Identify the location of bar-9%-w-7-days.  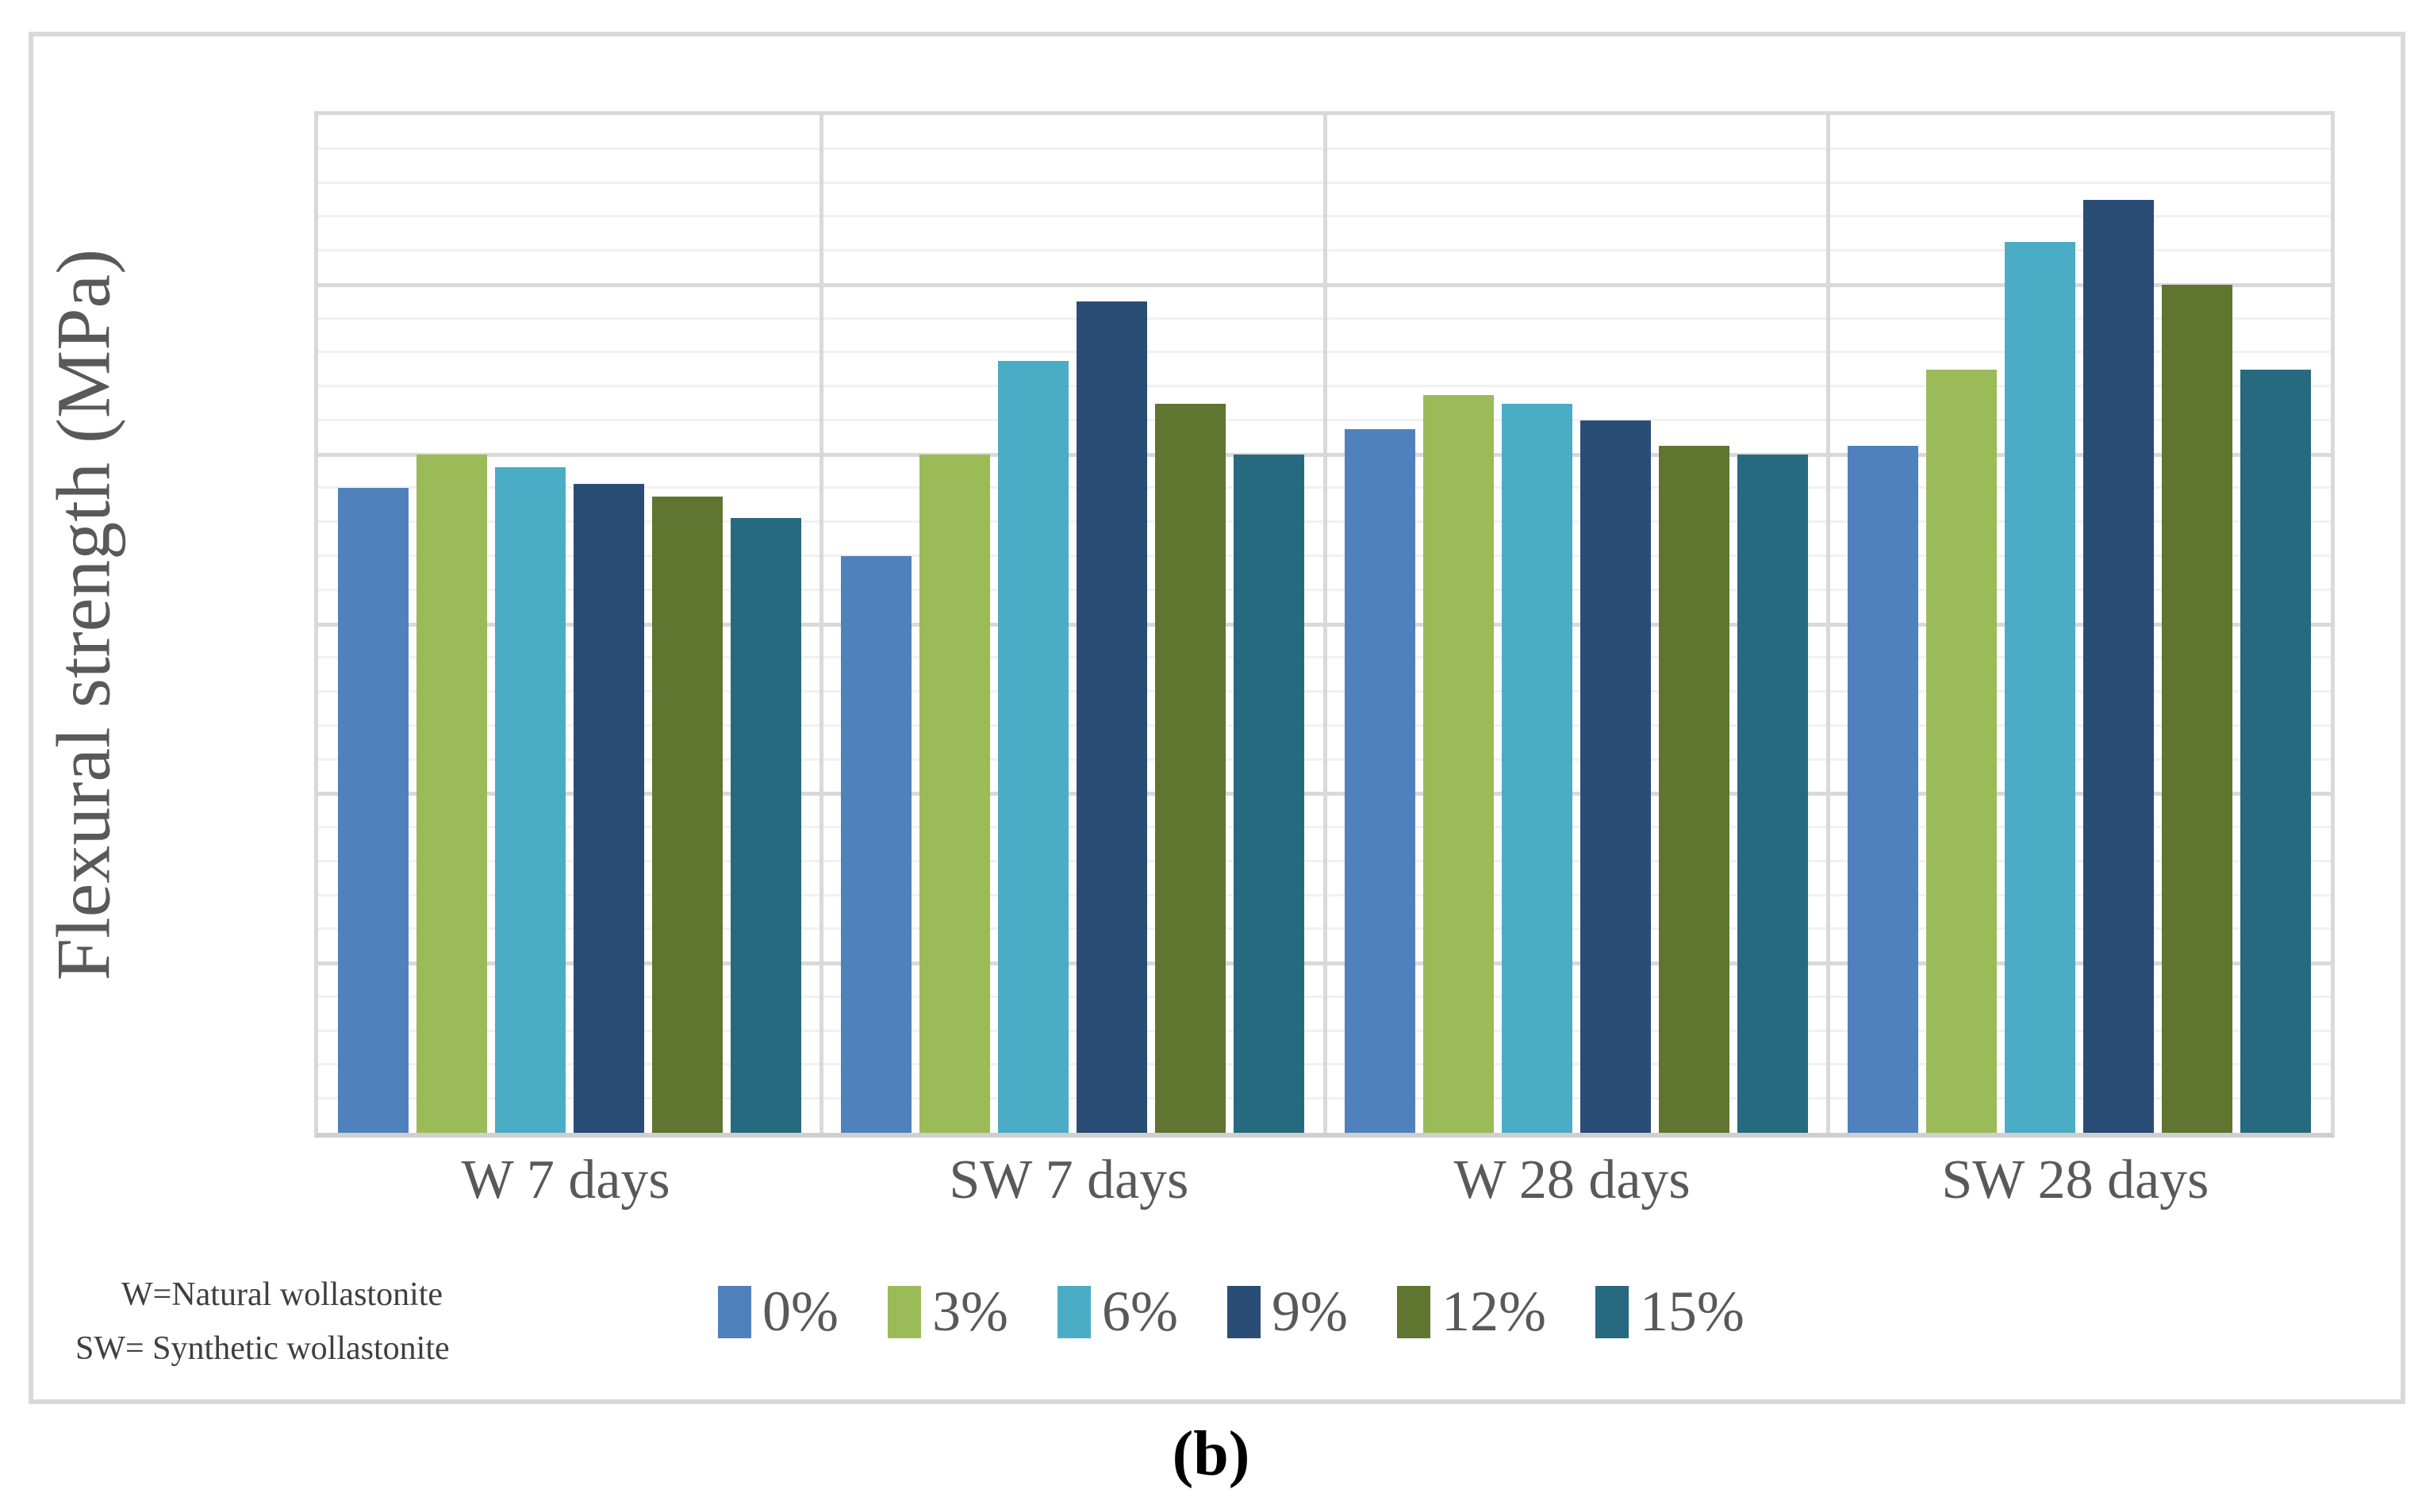
(609, 809).